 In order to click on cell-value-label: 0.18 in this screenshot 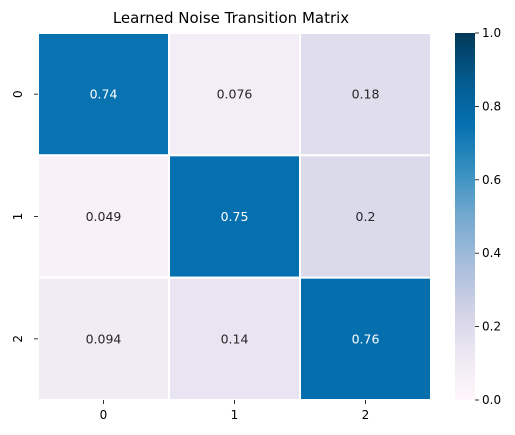, I will do `click(366, 94)`.